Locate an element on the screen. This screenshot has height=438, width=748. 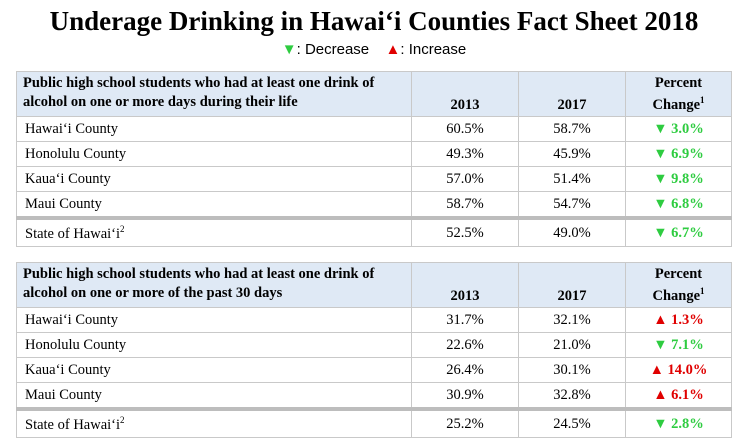
state-total-row: State of Hawaiʻi2 52.5% 49.0% ▼ 6.7% is located at coordinates (374, 231).